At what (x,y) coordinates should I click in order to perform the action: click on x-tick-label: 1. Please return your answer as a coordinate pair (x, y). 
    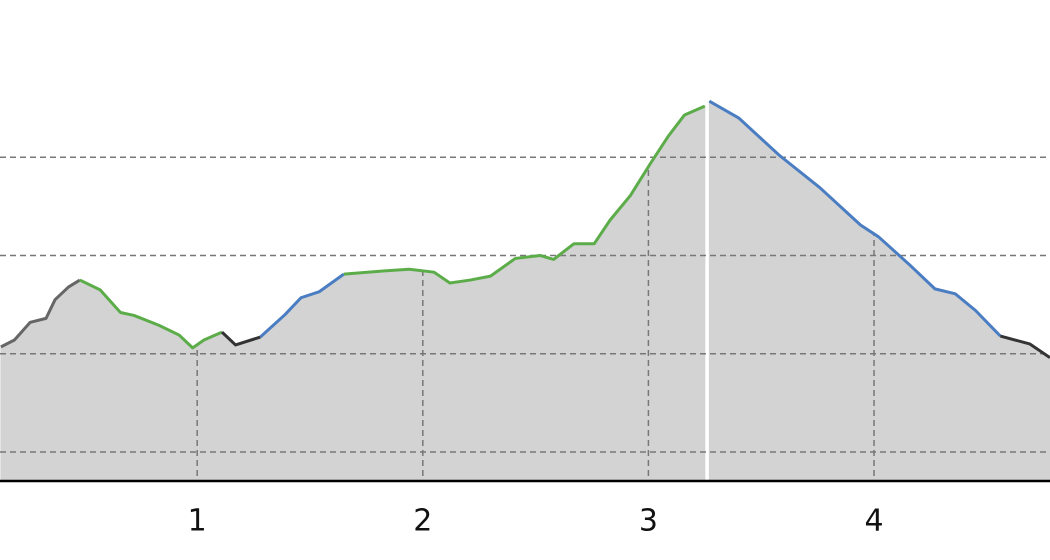
    Looking at the image, I should click on (197, 521).